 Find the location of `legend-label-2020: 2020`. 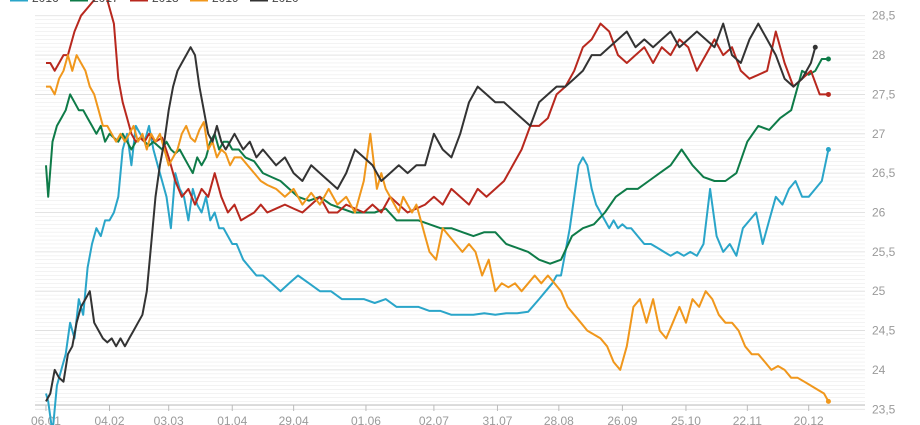

legend-label-2020: 2020 is located at coordinates (285, 2).